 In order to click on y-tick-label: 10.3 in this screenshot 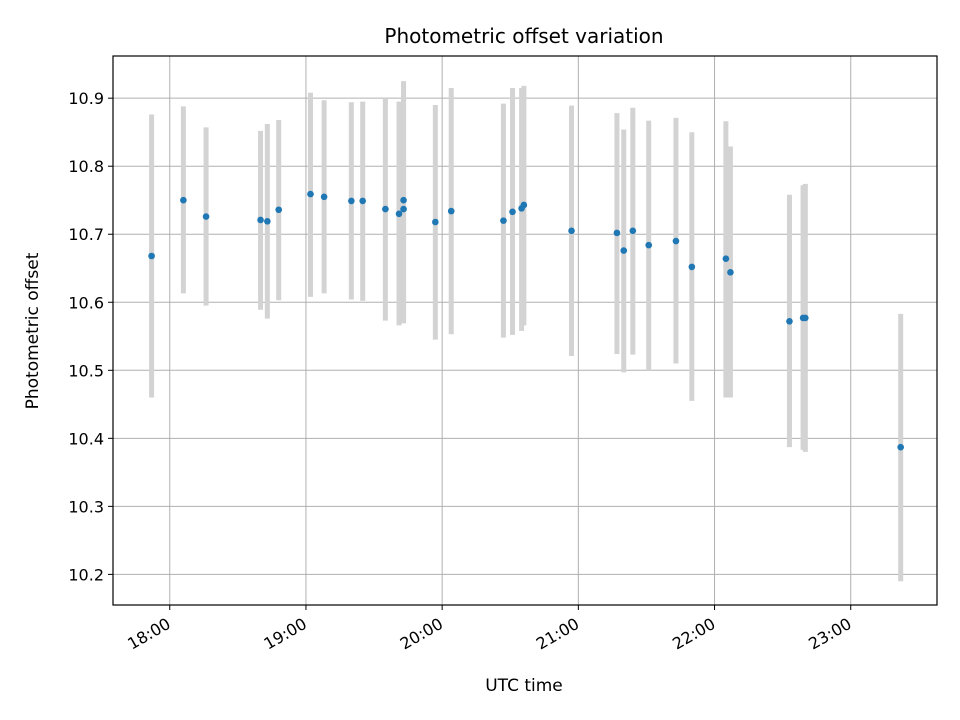, I will do `click(86, 506)`.